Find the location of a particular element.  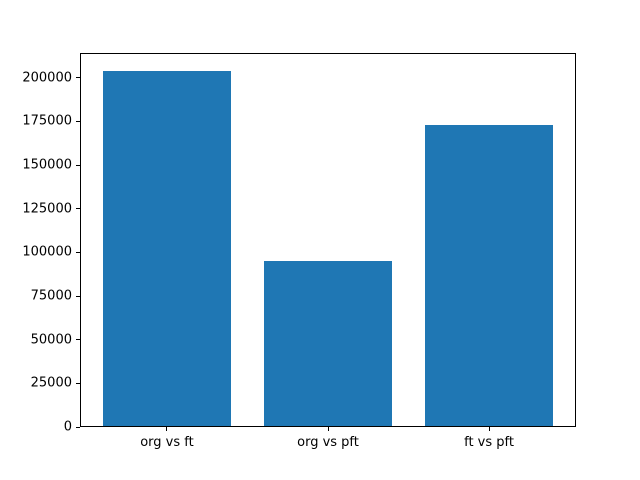

bar-org-vs-pft is located at coordinates (328, 344).